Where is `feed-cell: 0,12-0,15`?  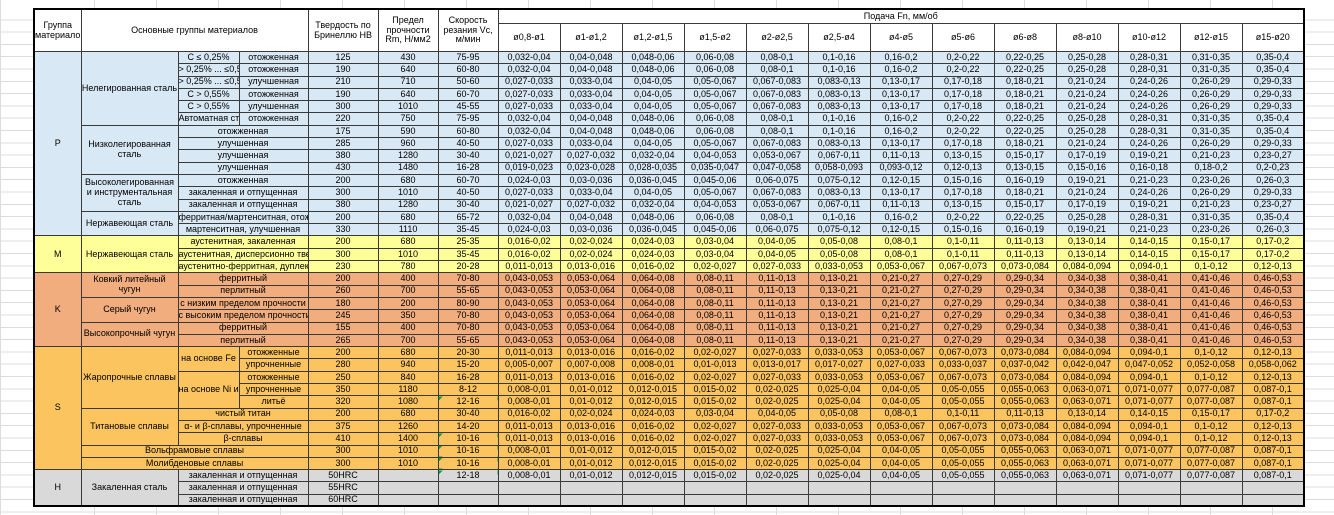
feed-cell: 0,12-0,15 is located at coordinates (901, 230).